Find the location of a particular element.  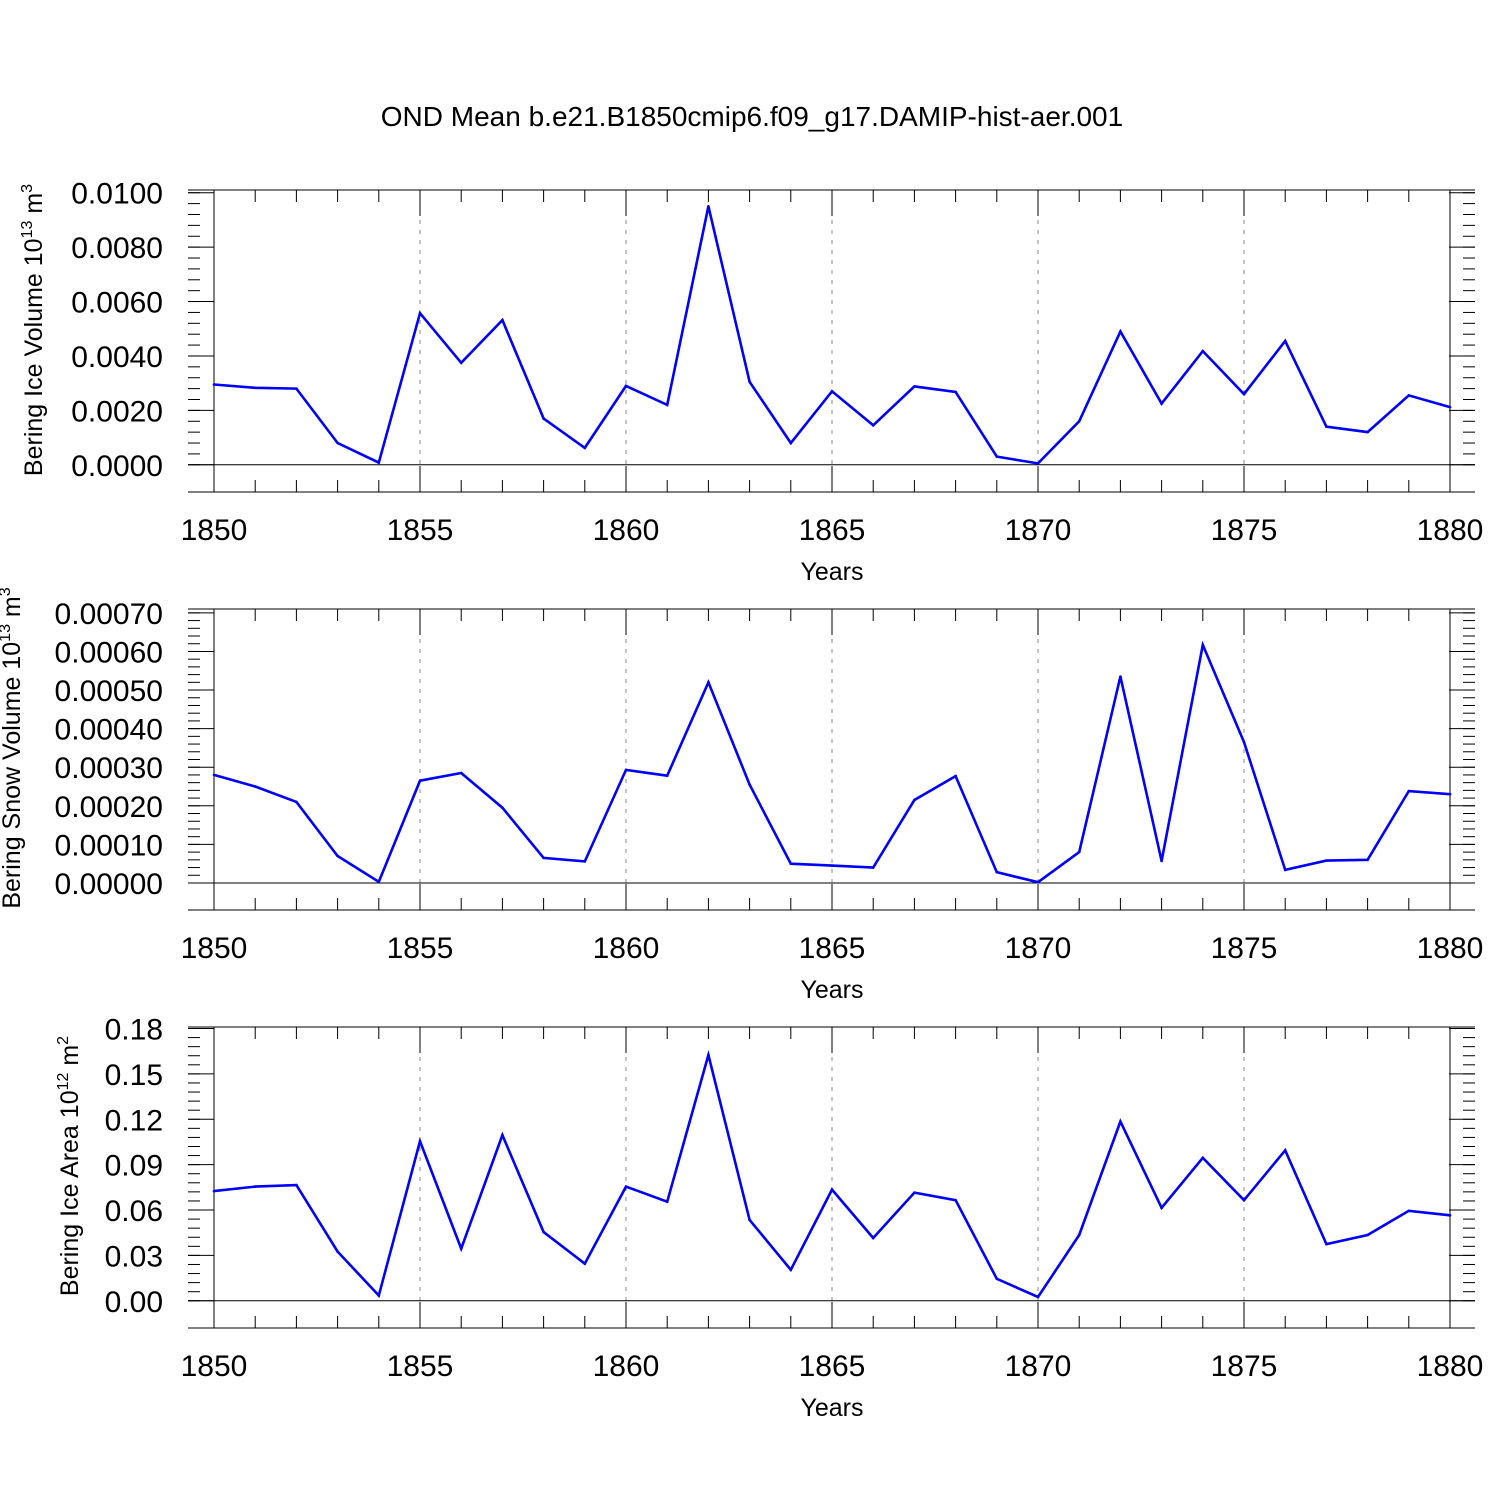

y-axis-label-unit-exponent: 2 is located at coordinates (63, 1040).